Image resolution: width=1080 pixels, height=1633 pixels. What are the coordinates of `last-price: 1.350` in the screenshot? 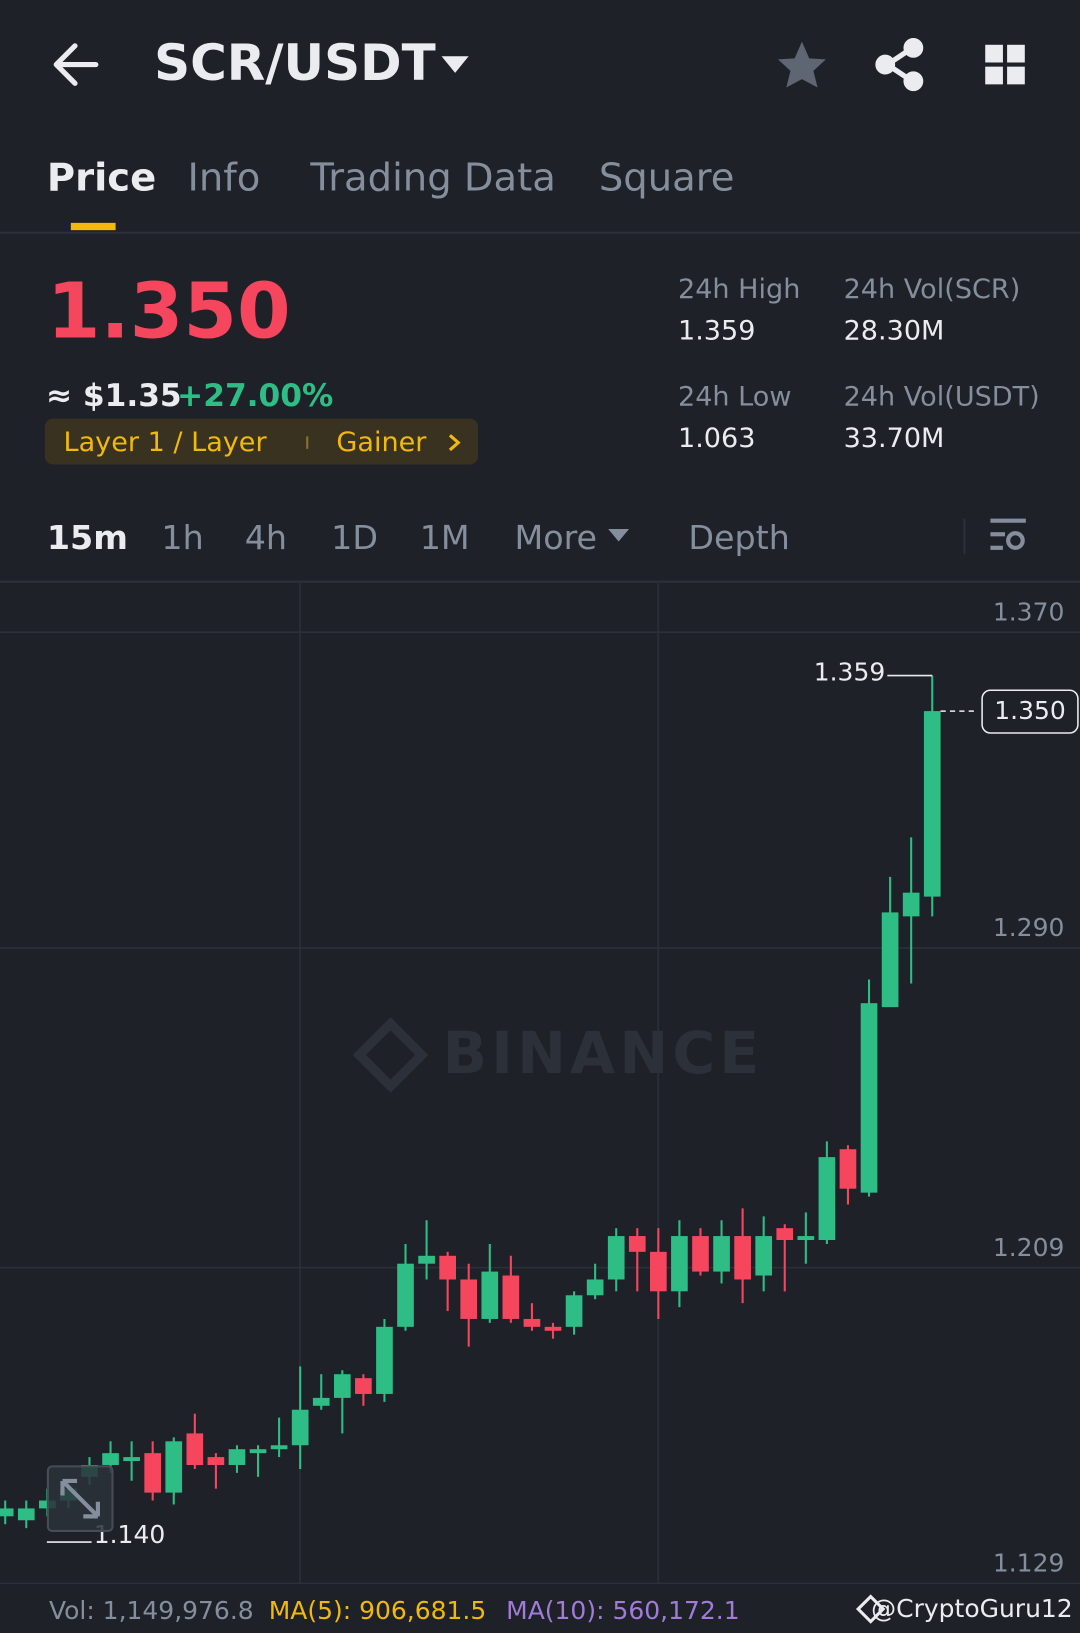 It's located at (169, 312).